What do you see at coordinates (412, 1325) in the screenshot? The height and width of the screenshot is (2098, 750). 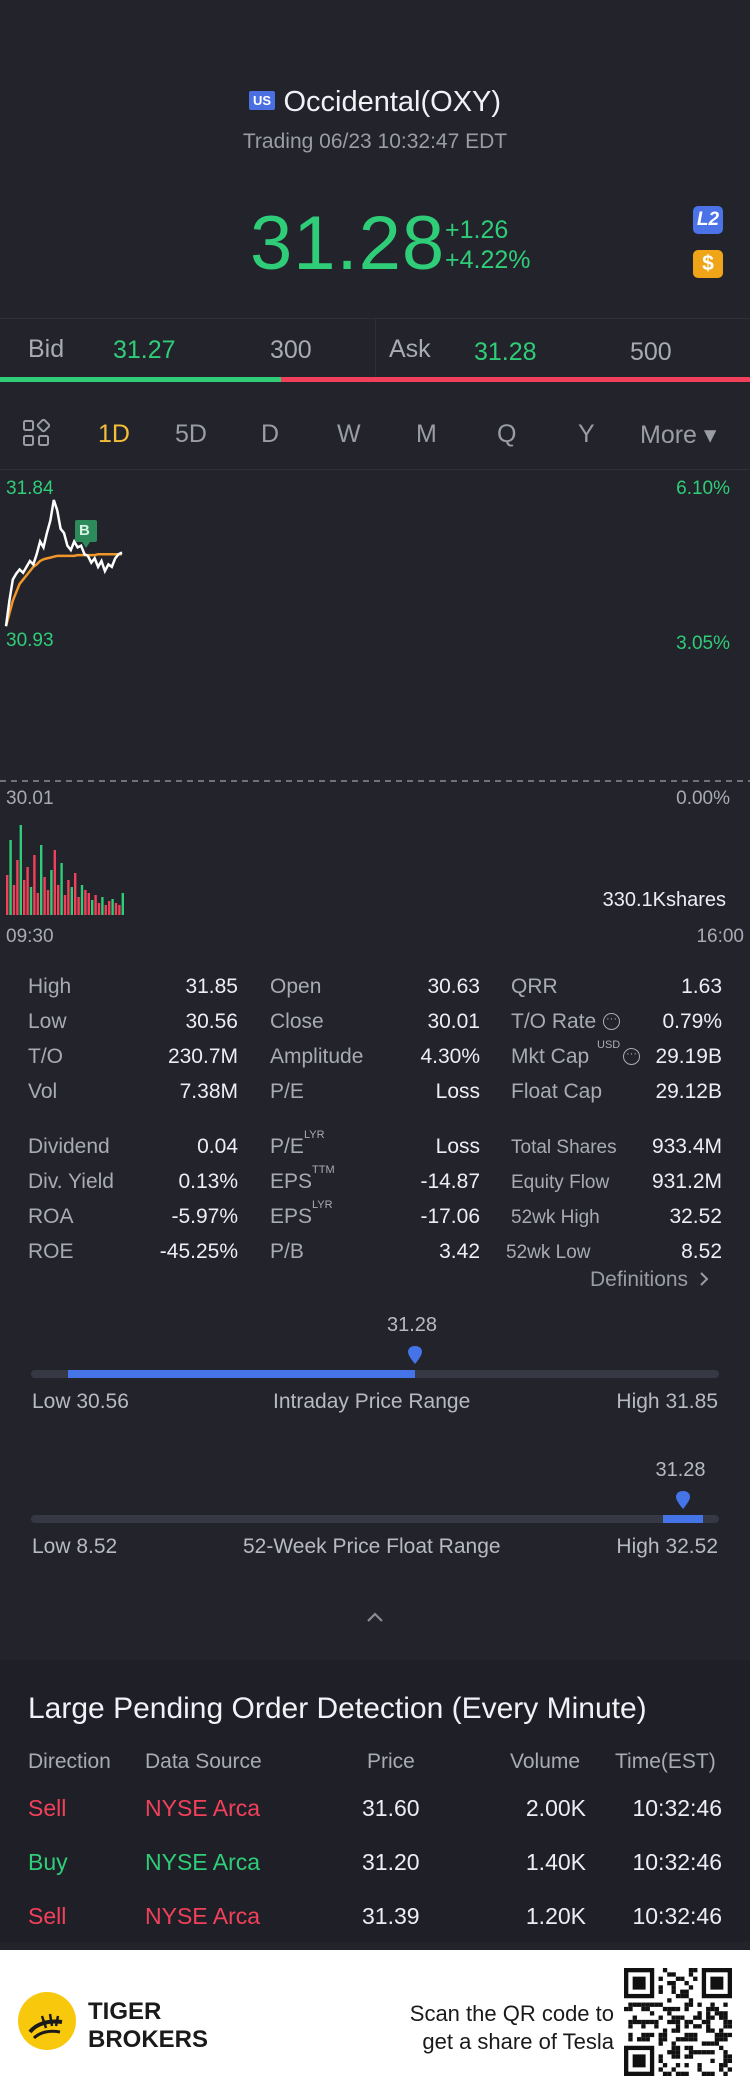 I see `intraday-current-label: 31.28` at bounding box center [412, 1325].